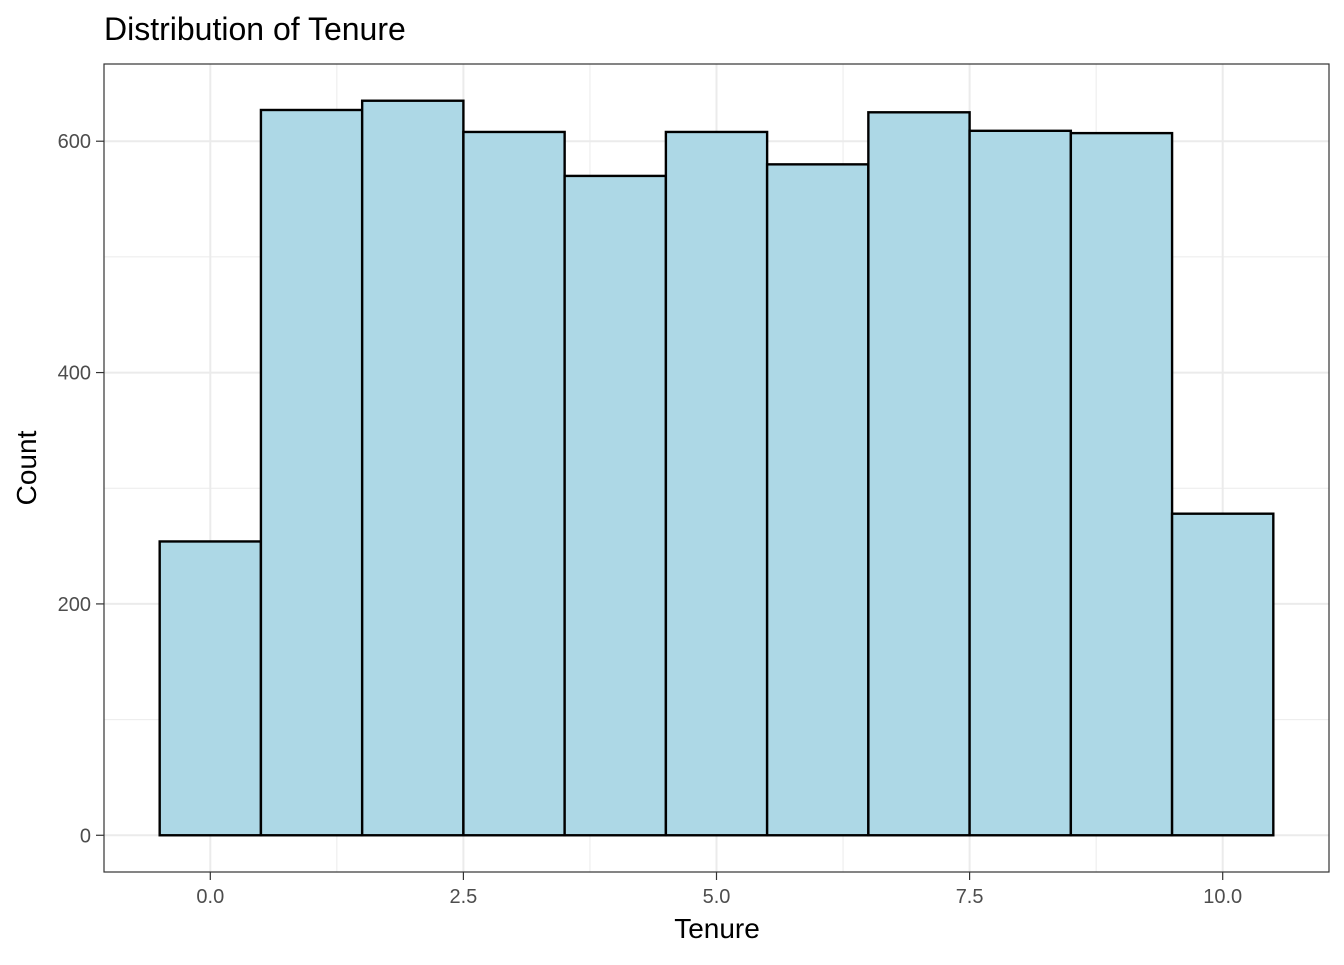  I want to click on x-axis-ticks: 0.0 2.5 5.0 7.5 10.0, so click(719, 890).